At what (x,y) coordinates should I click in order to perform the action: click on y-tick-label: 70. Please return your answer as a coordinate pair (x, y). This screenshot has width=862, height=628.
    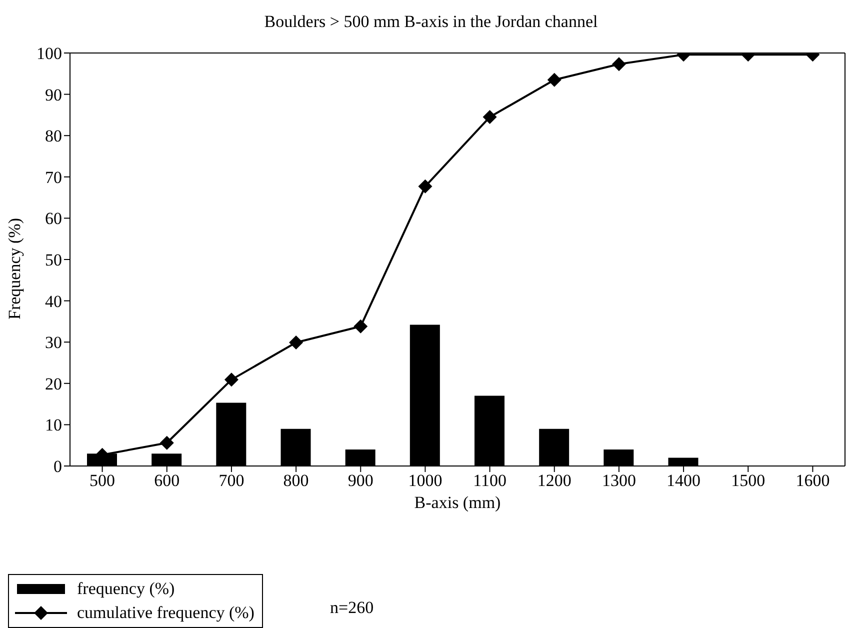
    Looking at the image, I should click on (53, 177).